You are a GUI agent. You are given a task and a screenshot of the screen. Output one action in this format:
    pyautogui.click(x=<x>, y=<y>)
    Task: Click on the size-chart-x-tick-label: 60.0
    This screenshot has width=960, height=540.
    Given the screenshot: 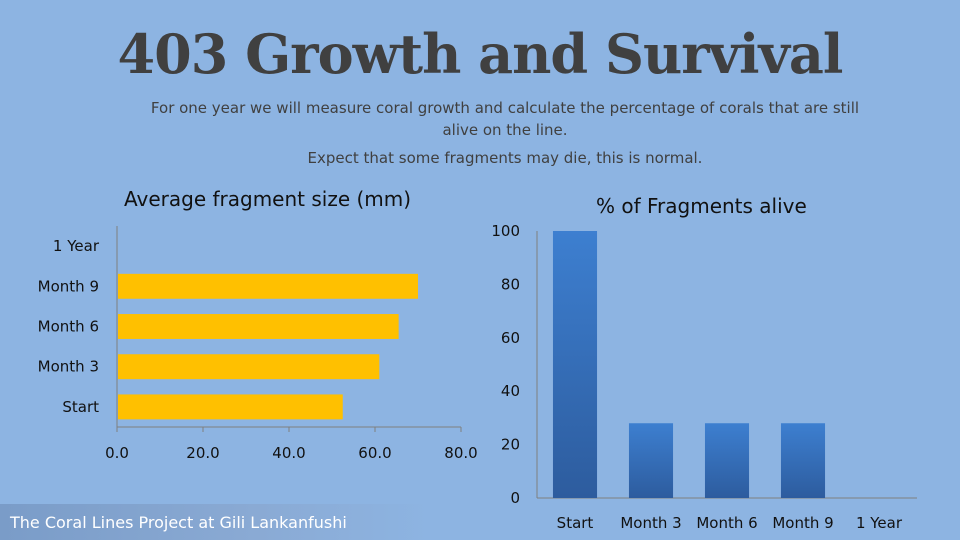 What is the action you would take?
    pyautogui.click(x=374, y=453)
    